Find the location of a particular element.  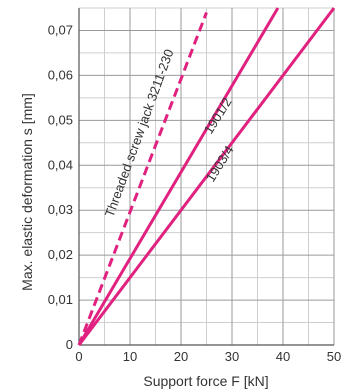

y-tick-label: 0,03 is located at coordinates (60, 209).